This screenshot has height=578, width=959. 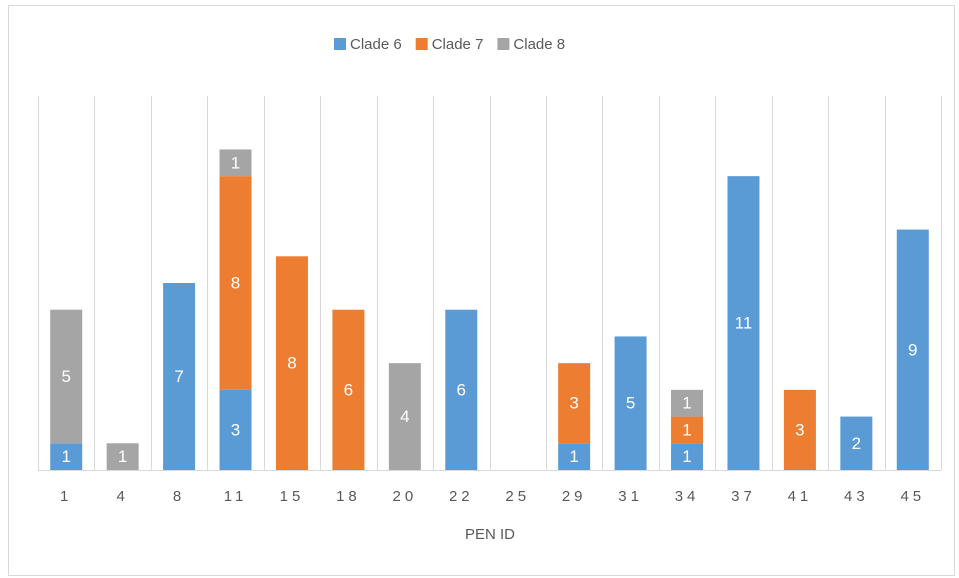 I want to click on x-tick-label: 4, so click(x=122, y=496).